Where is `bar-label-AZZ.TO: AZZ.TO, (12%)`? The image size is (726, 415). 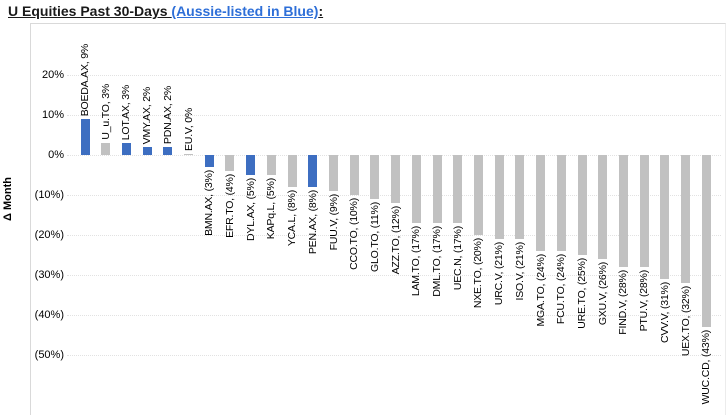
bar-label-AZZ.TO: AZZ.TO, (12%) is located at coordinates (395, 240).